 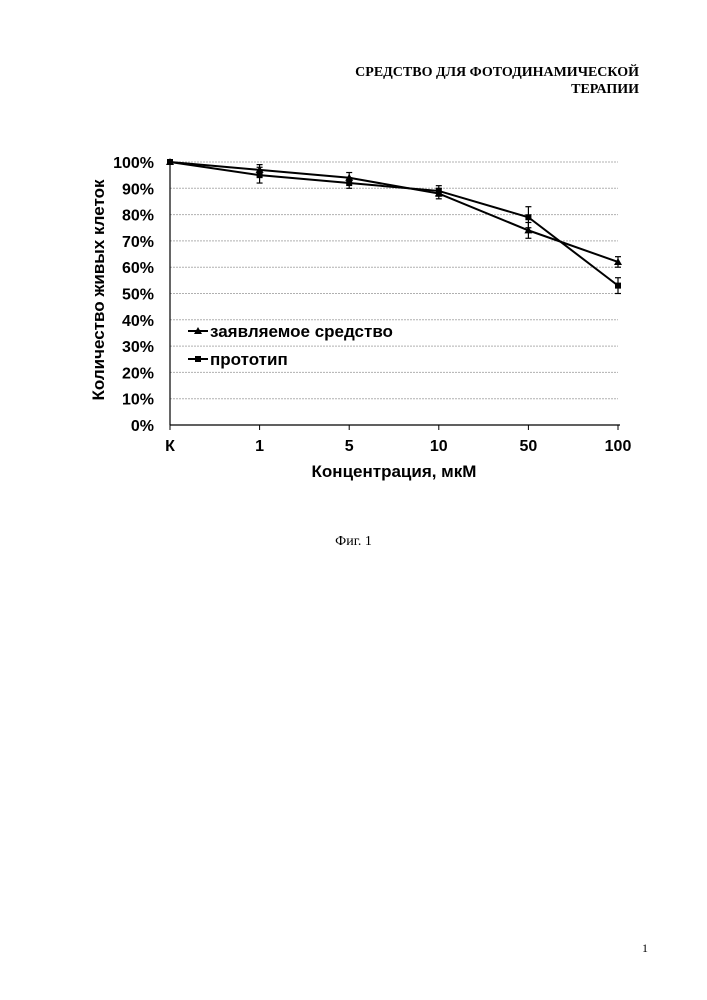 I want to click on x-tick-label: 1, so click(x=259, y=446).